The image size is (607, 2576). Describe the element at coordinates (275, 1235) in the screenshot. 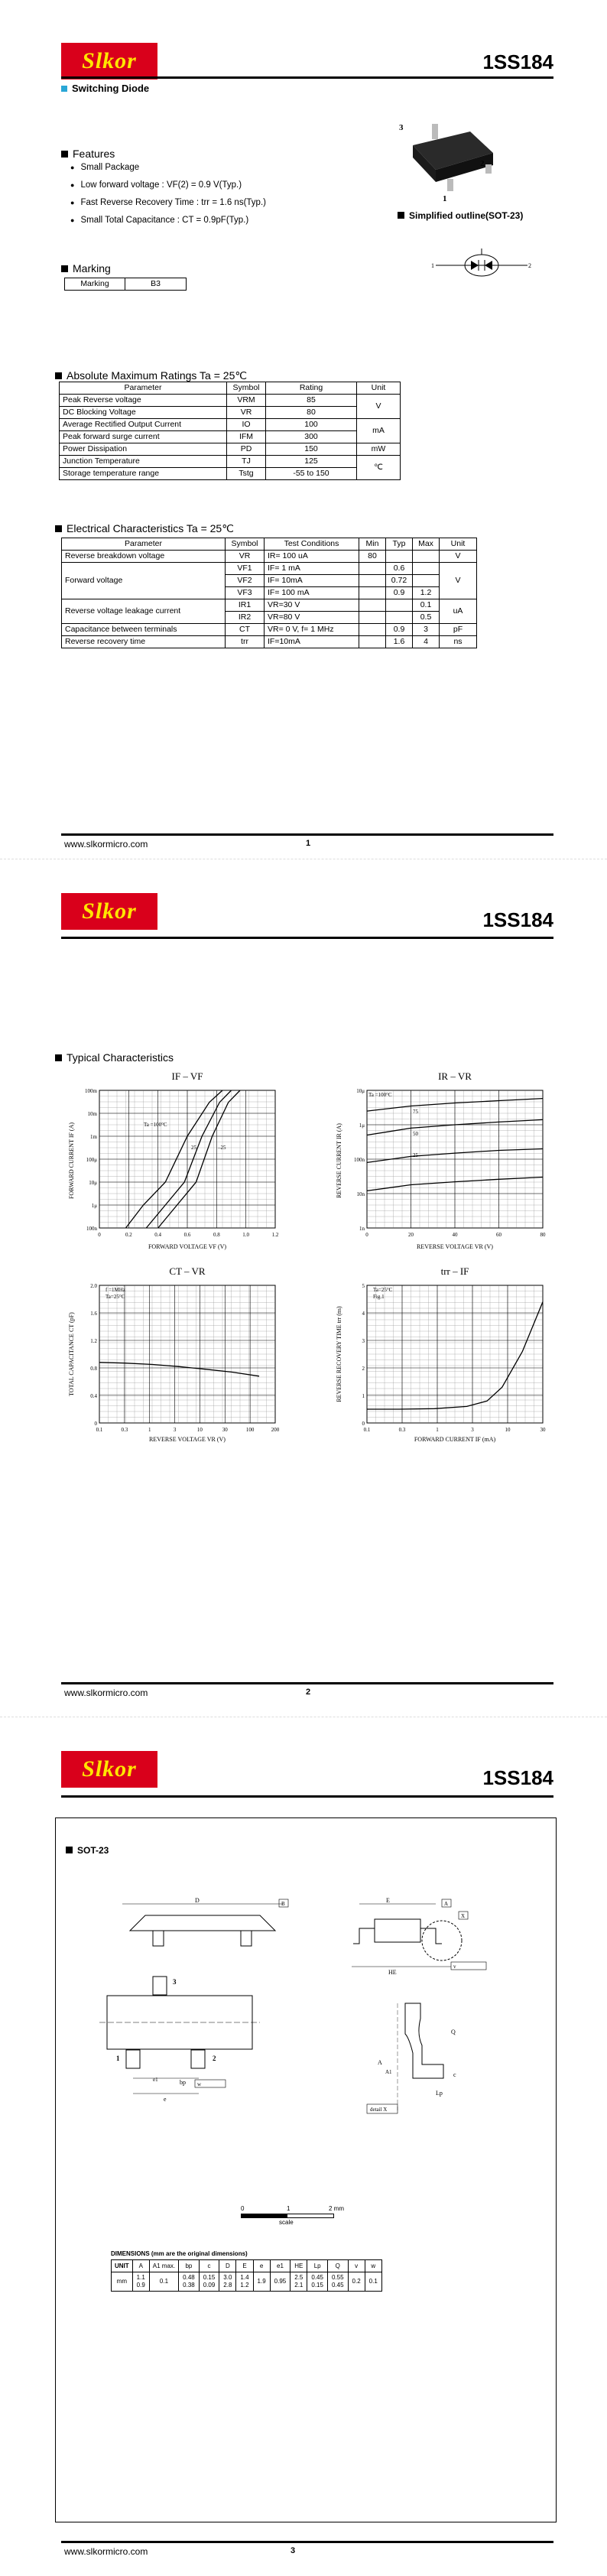

I see `x-tick-label: 1.2` at that location.